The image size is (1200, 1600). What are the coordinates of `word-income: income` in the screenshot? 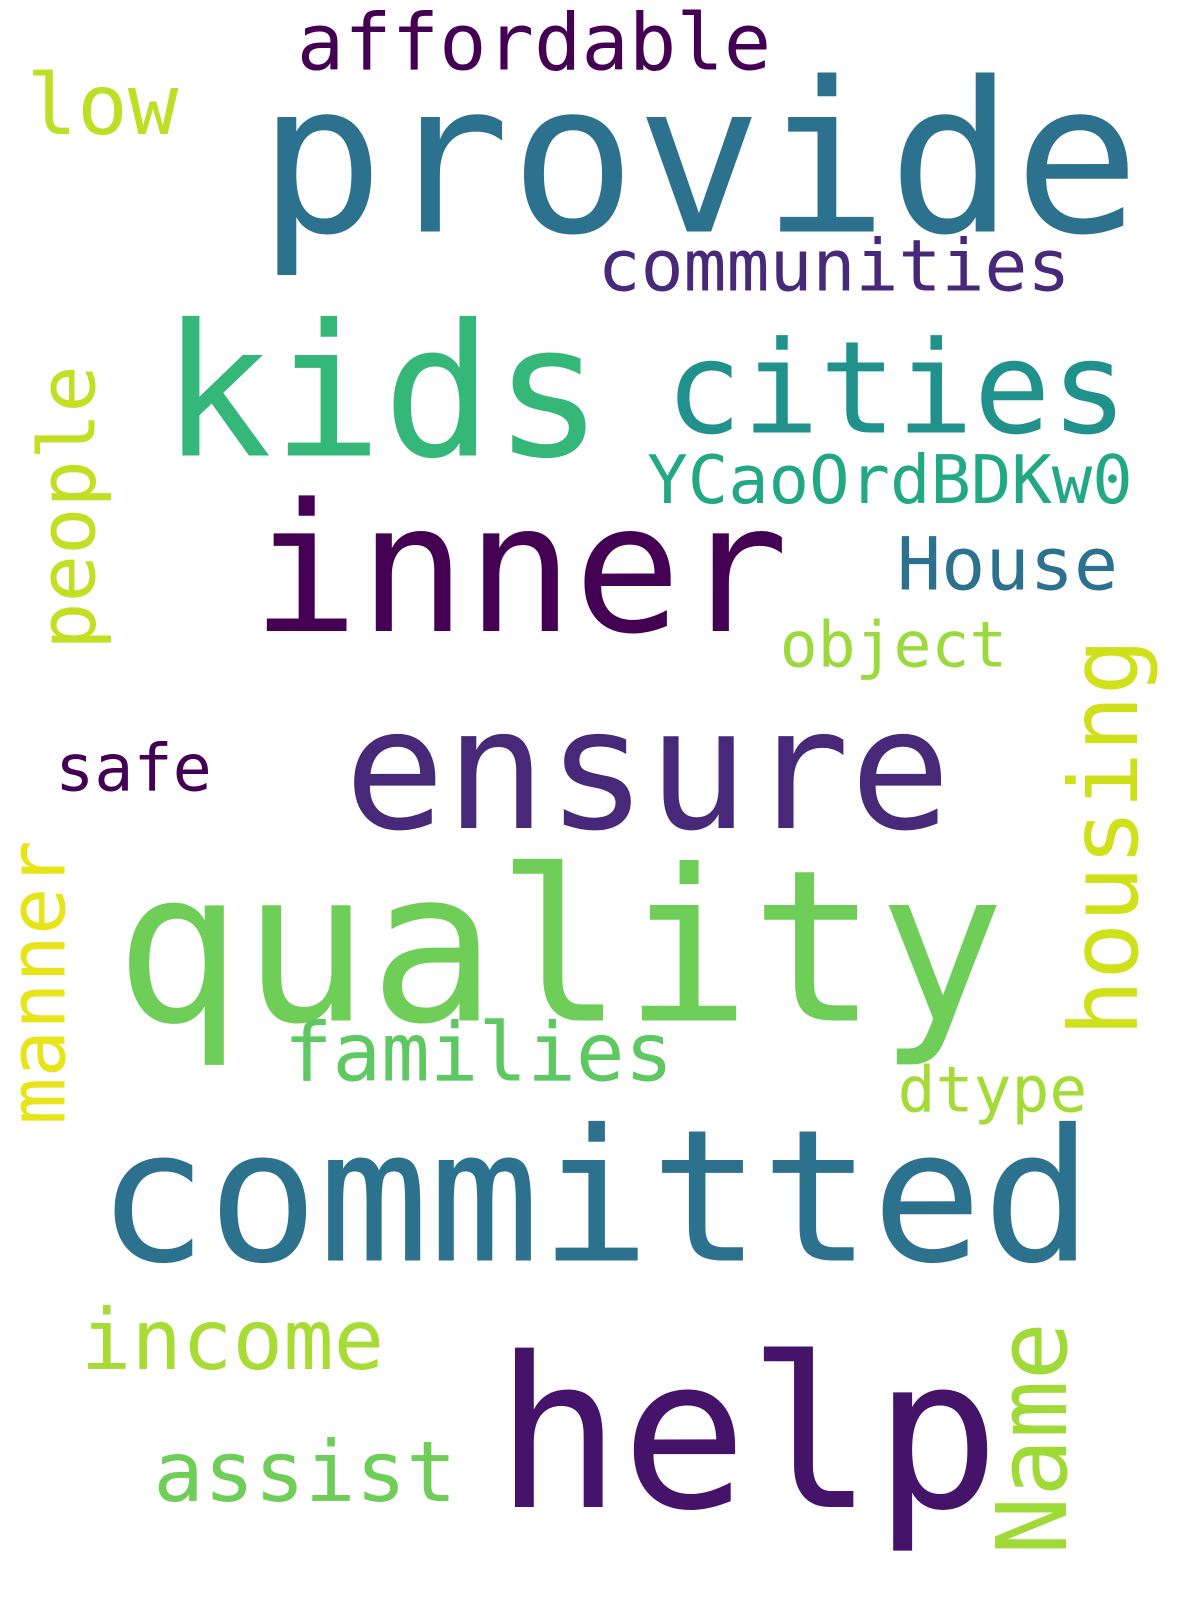 It's located at (232, 1340).